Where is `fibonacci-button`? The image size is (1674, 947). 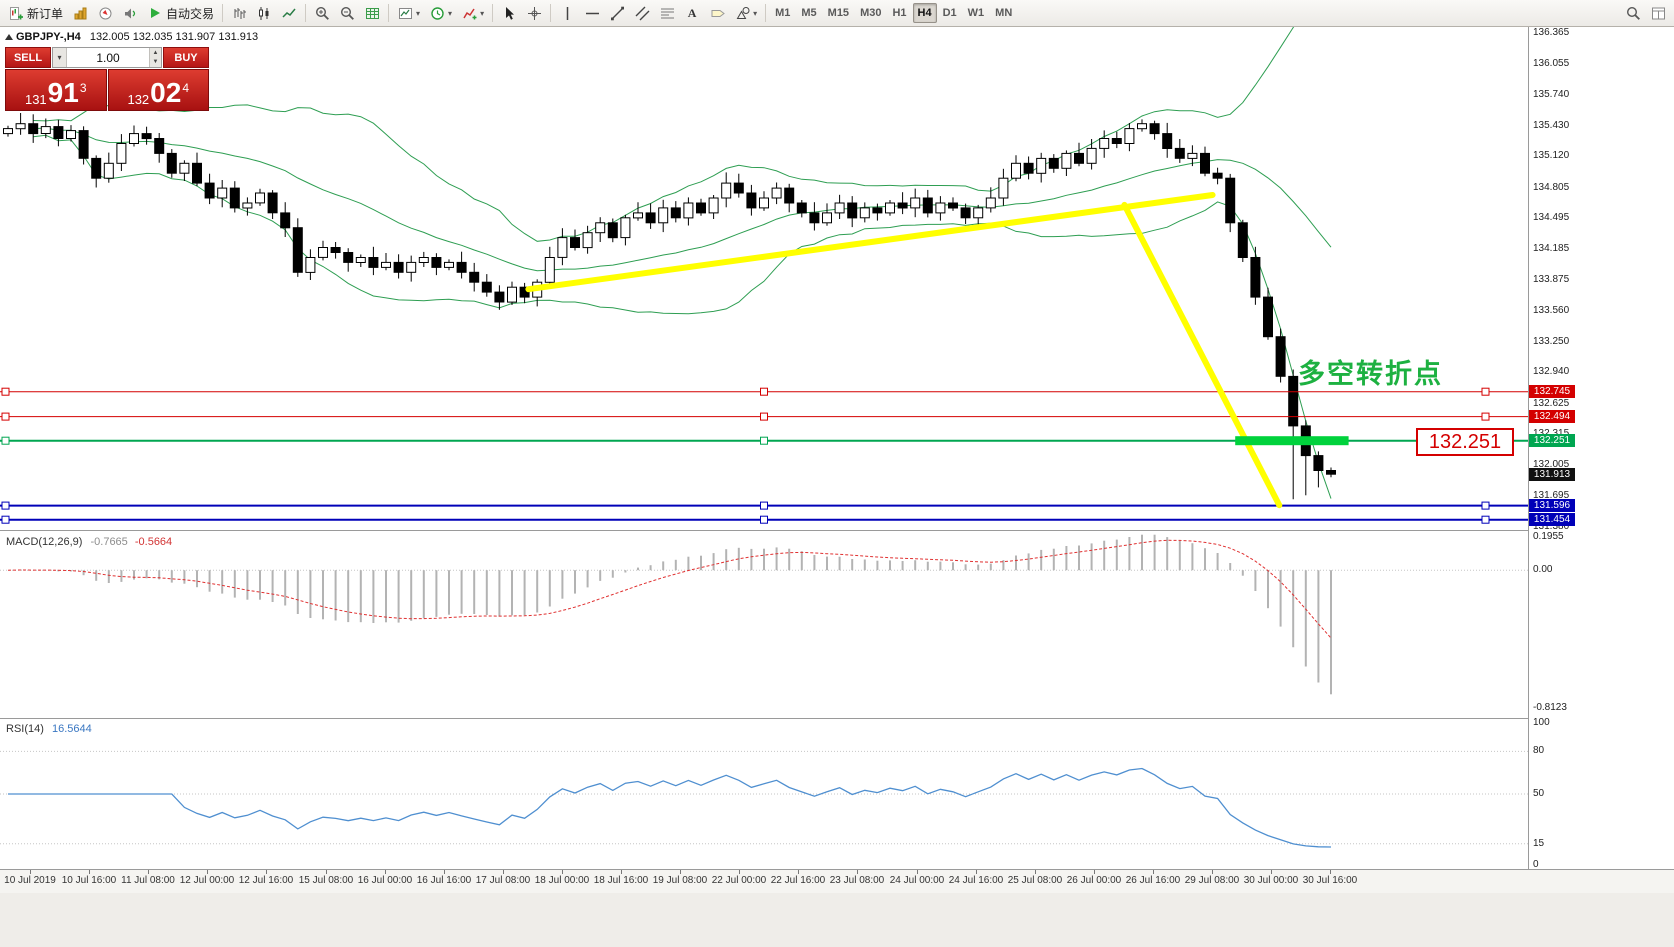 fibonacci-button is located at coordinates (667, 13).